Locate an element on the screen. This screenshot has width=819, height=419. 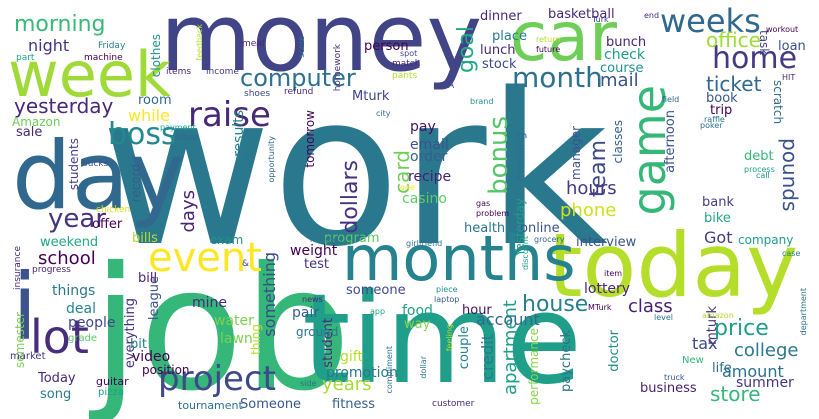
cloud-word: credit is located at coordinates (487, 357).